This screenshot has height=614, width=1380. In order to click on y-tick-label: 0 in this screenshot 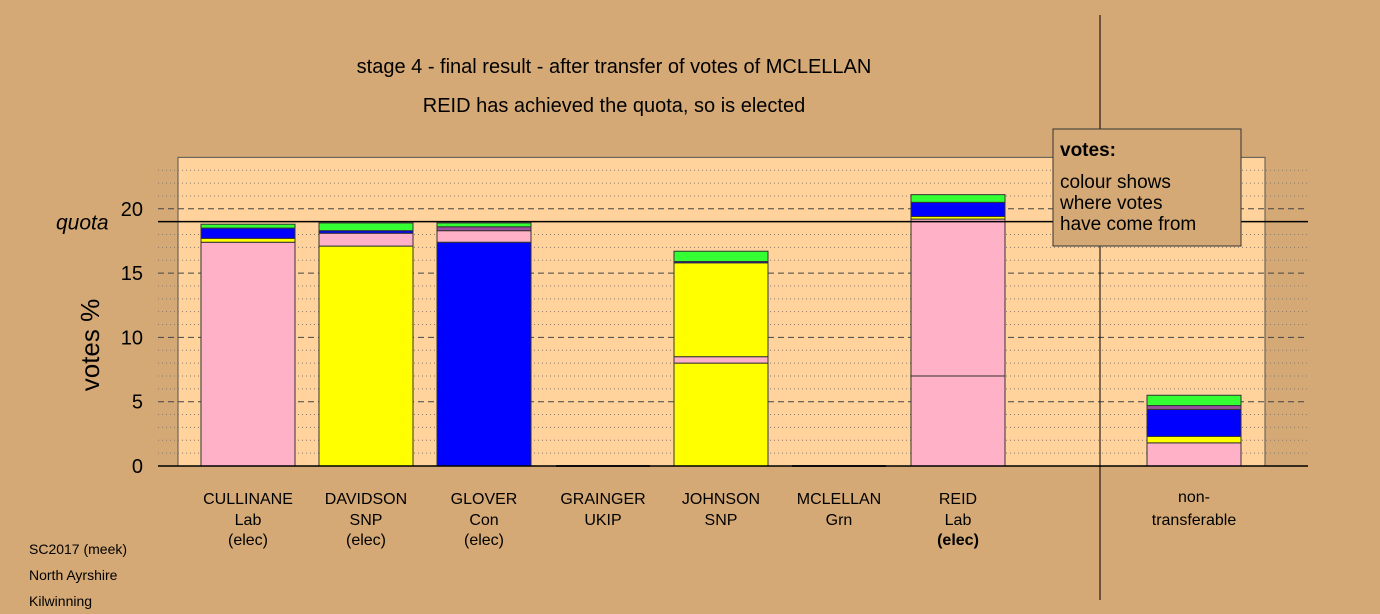, I will do `click(137, 467)`.